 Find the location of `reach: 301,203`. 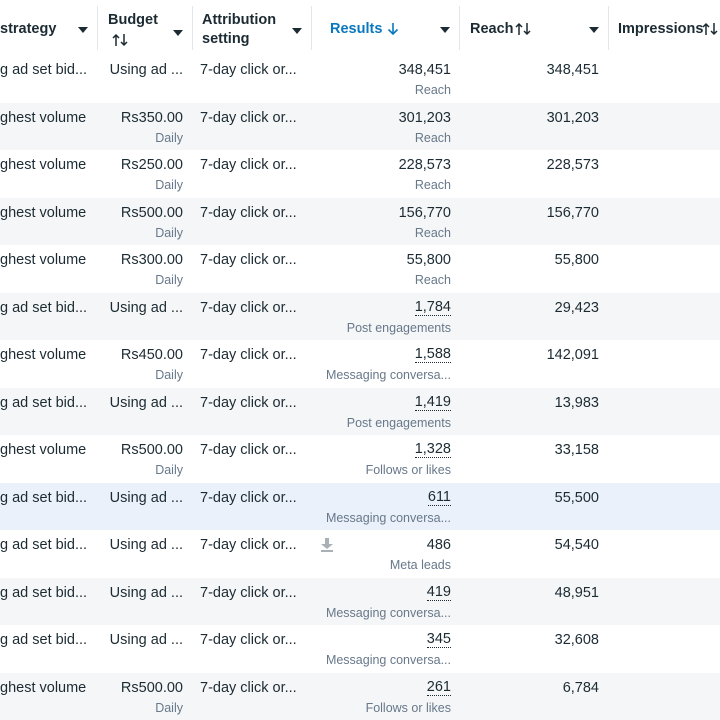

reach: 301,203 is located at coordinates (572, 117).